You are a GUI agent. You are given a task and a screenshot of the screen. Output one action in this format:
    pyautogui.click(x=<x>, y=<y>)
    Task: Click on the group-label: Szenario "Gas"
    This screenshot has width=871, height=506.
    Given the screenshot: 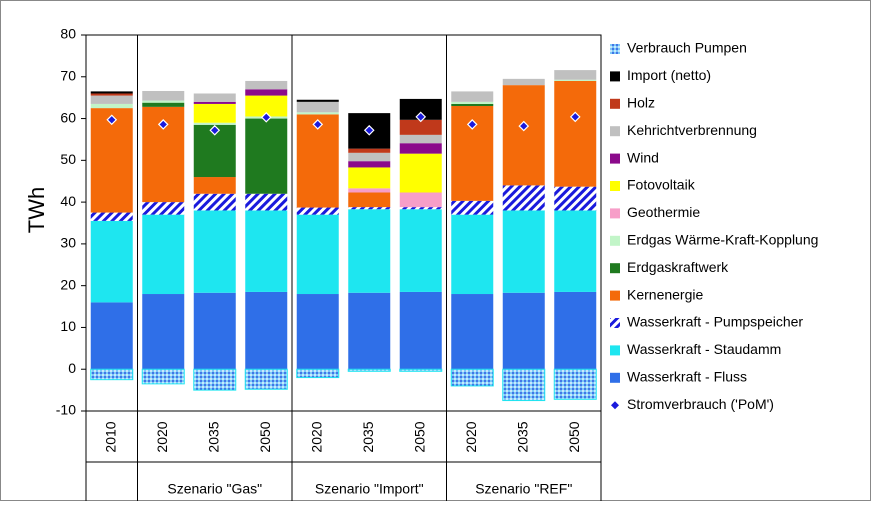 What is the action you would take?
    pyautogui.click(x=214, y=489)
    